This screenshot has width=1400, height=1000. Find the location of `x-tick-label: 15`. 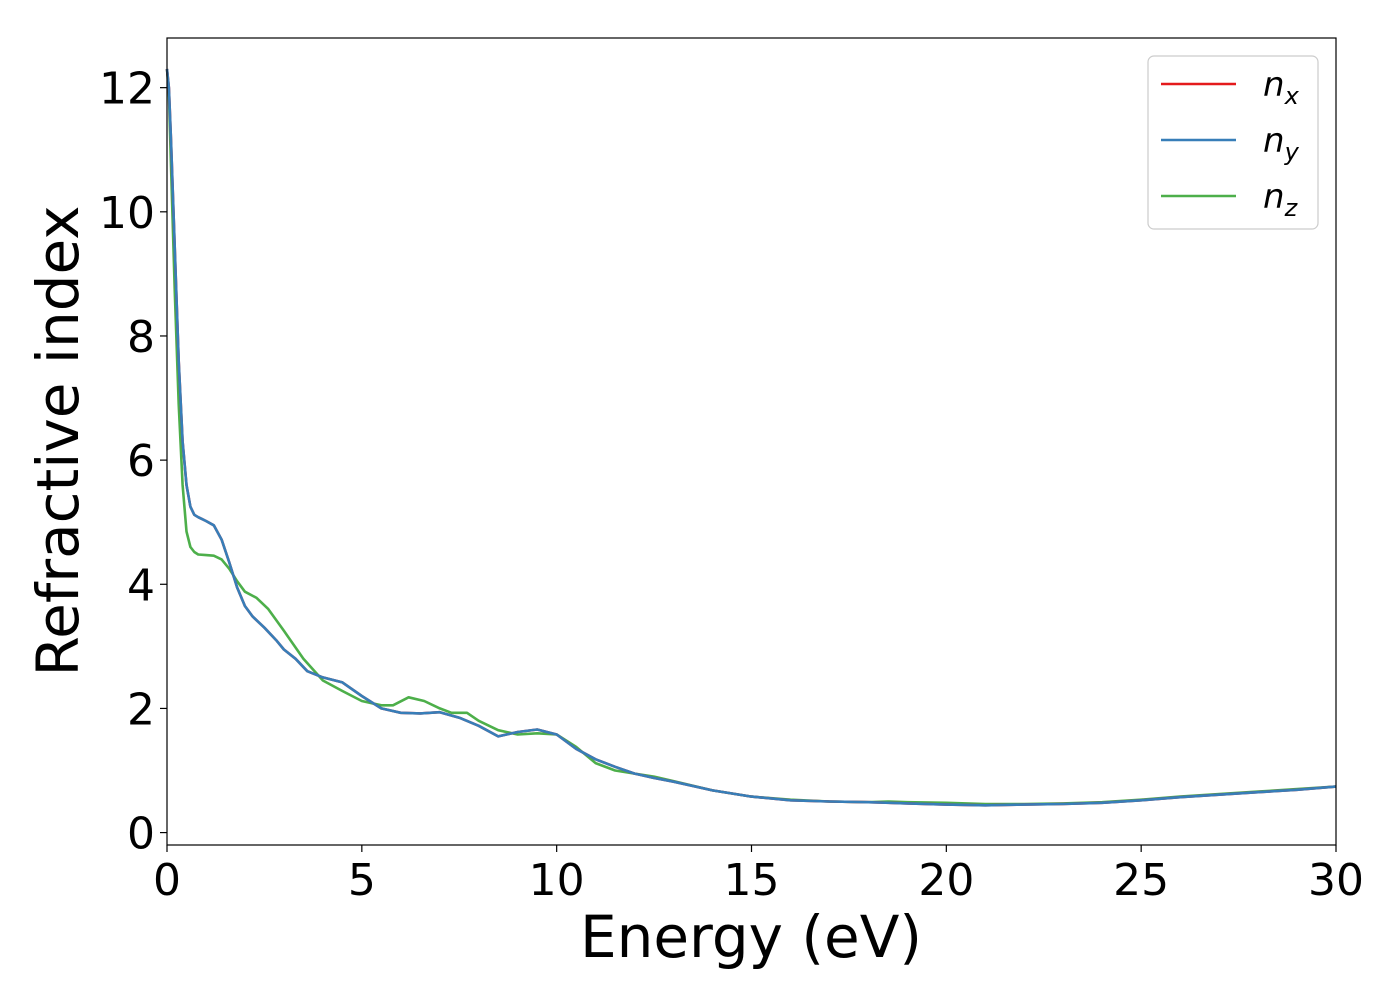

x-tick-label: 15 is located at coordinates (752, 880).